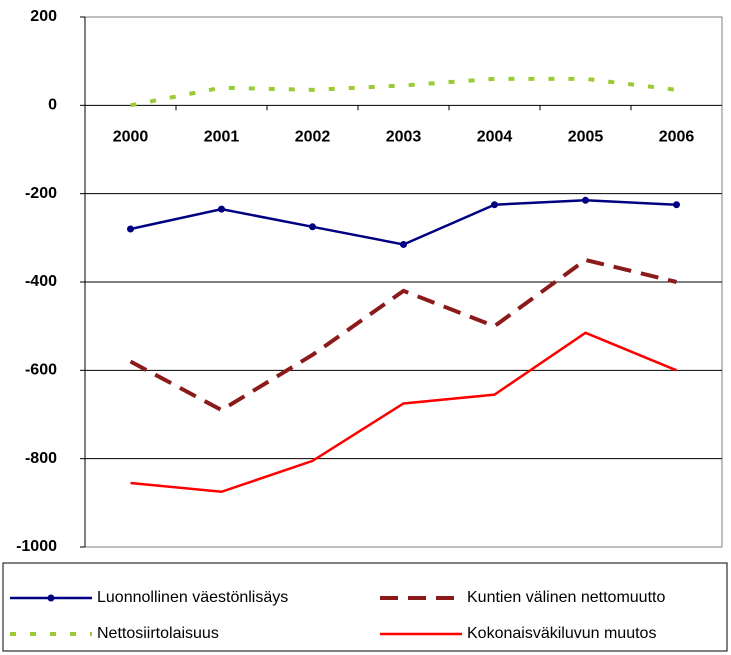  I want to click on y-tick-label: -800, so click(41, 458).